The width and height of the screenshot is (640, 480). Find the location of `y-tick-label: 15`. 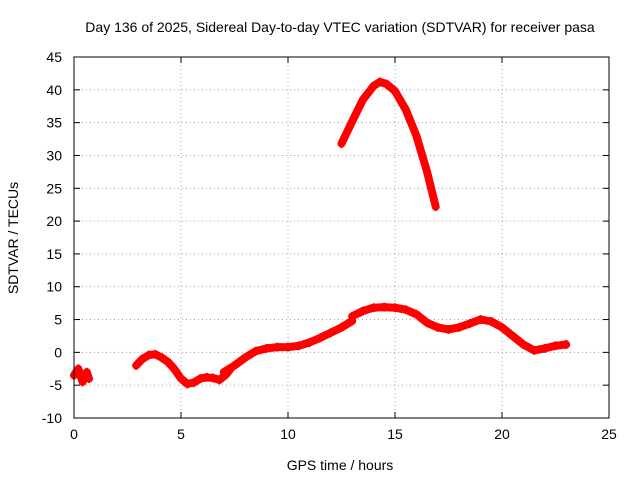

y-tick-label: 15 is located at coordinates (54, 254).